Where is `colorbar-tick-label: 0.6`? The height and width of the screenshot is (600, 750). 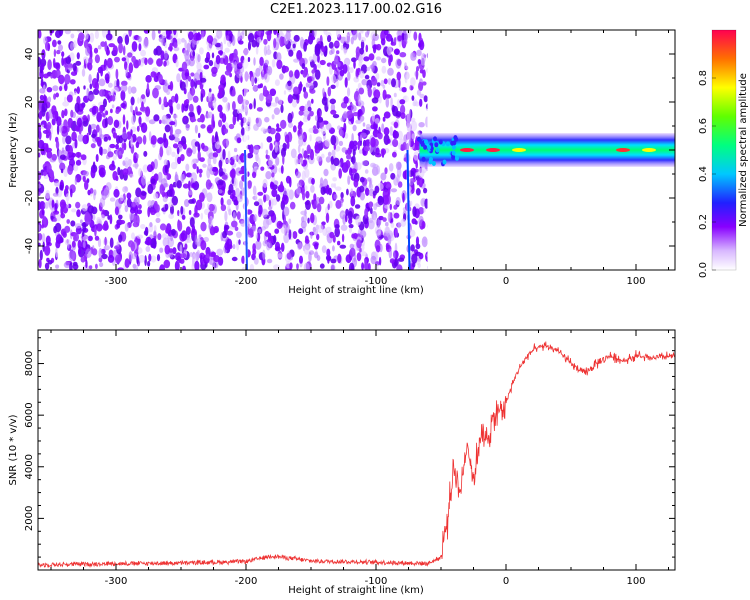 colorbar-tick-label: 0.6 is located at coordinates (703, 126).